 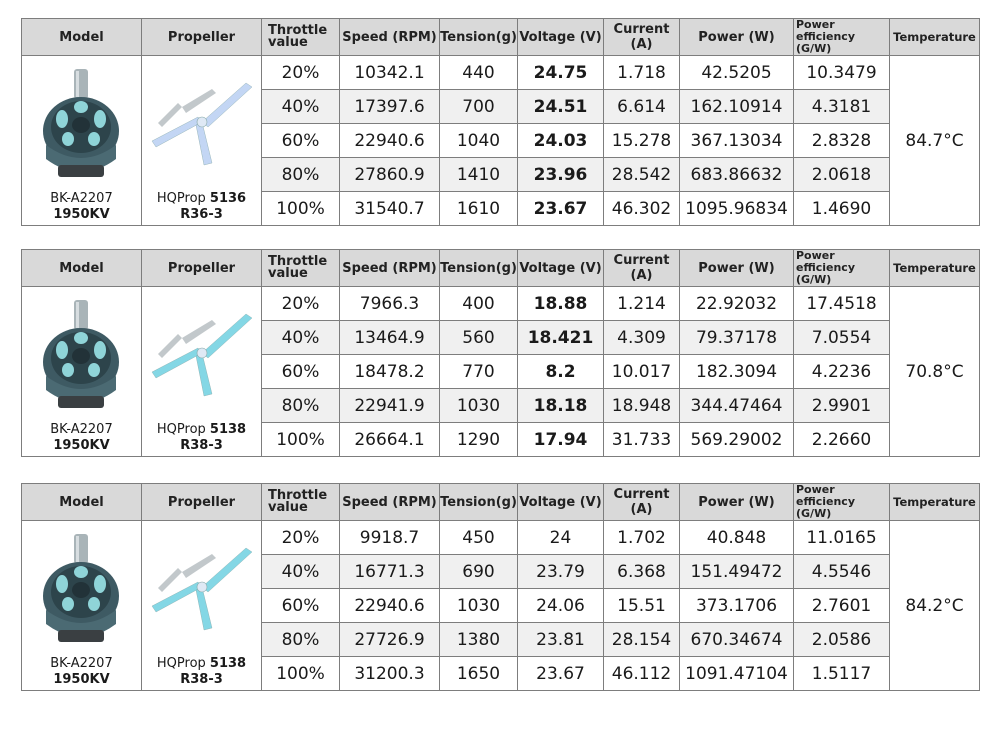 I want to click on motor-icon, so click(x=81, y=587).